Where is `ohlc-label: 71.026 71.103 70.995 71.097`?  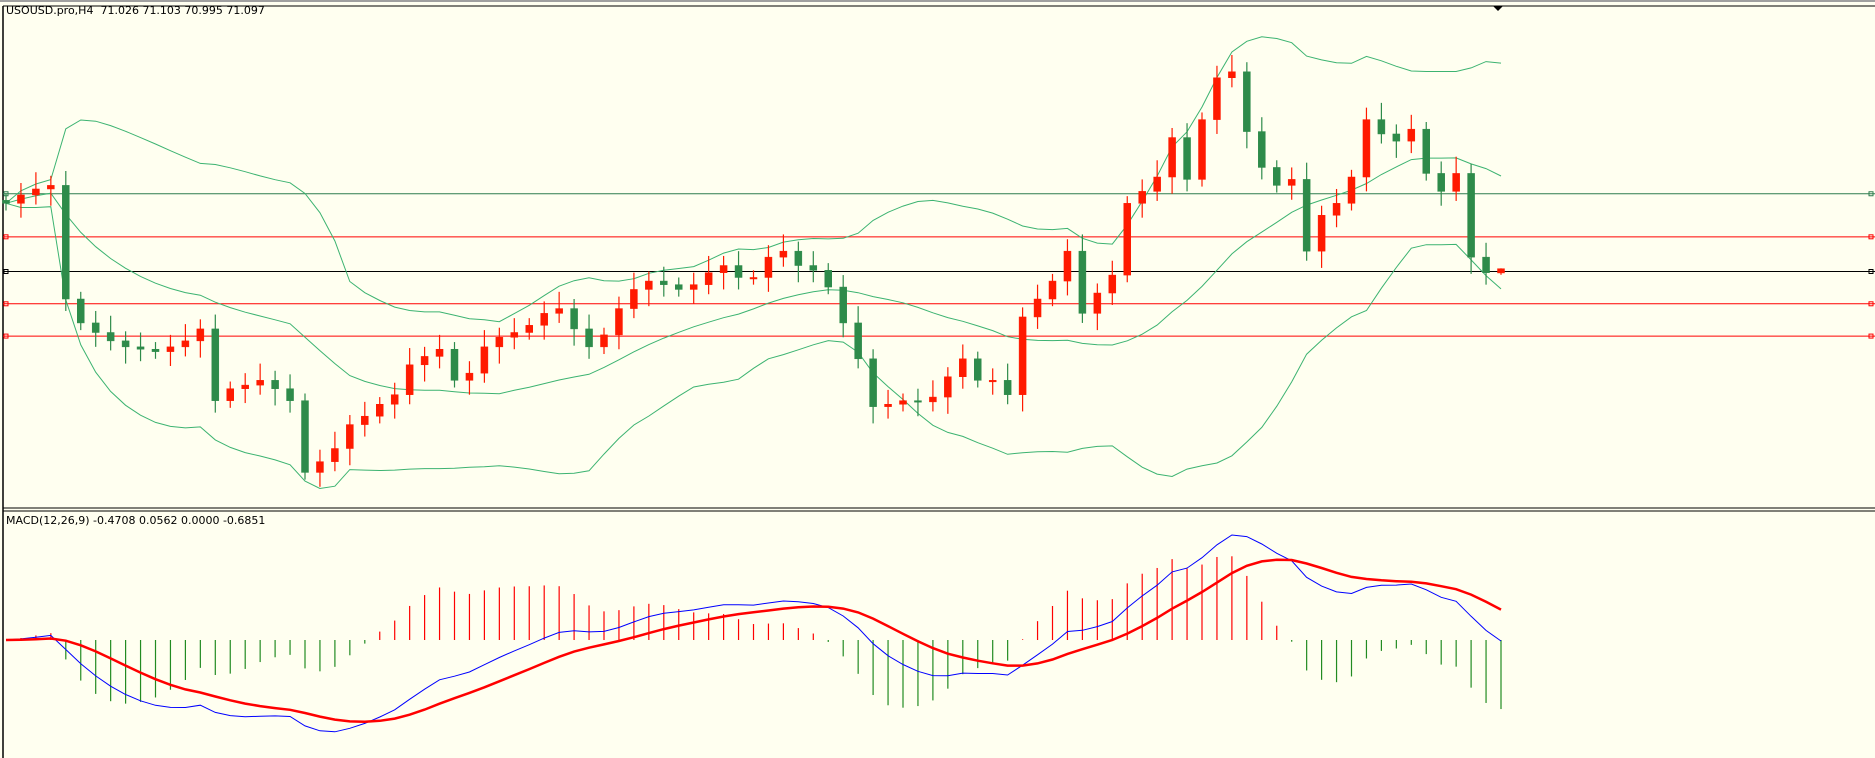 ohlc-label: 71.026 71.103 70.995 71.097 is located at coordinates (182, 10).